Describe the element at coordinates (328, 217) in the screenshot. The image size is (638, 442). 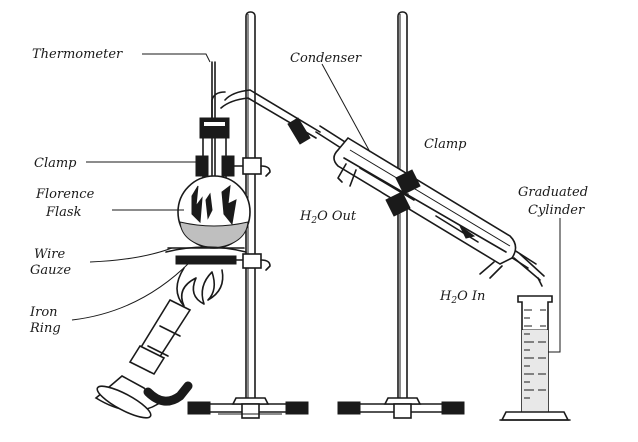
I see `h2o-out-label: H2O Out` at that location.